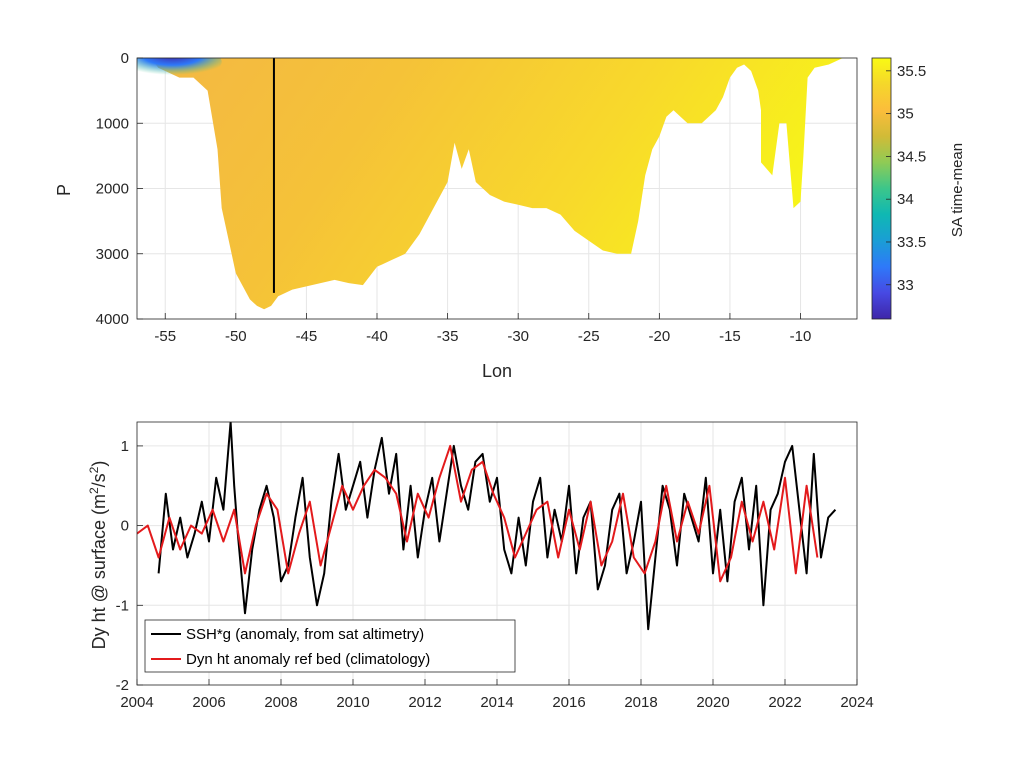 The width and height of the screenshot is (1024, 768). What do you see at coordinates (125, 58) in the screenshot?
I see `top-y-tick-label: 0` at bounding box center [125, 58].